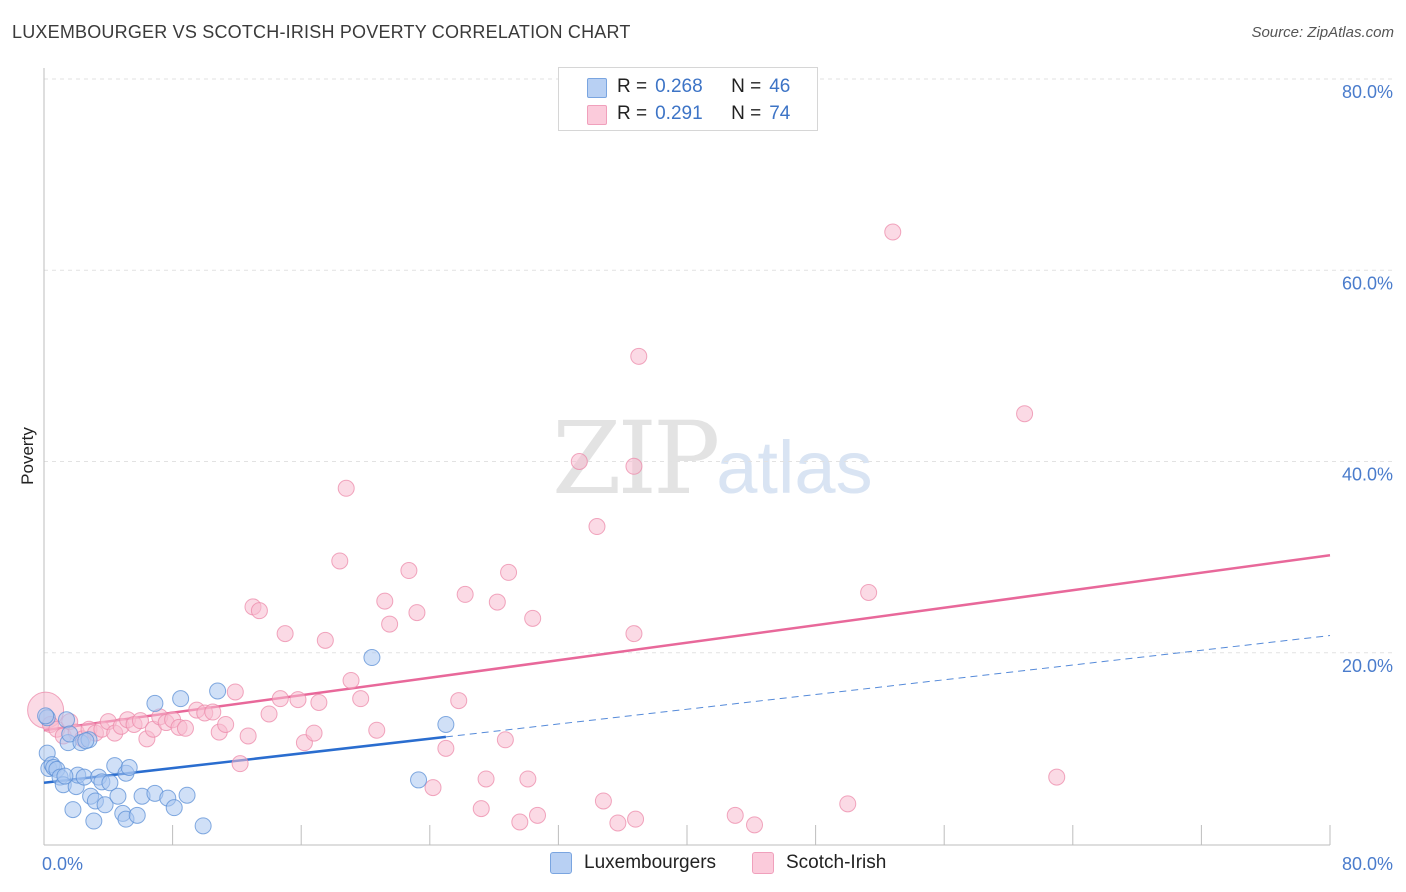 The height and width of the screenshot is (892, 1406). I want to click on y-tick-label: 40.0%, so click(1367, 475).